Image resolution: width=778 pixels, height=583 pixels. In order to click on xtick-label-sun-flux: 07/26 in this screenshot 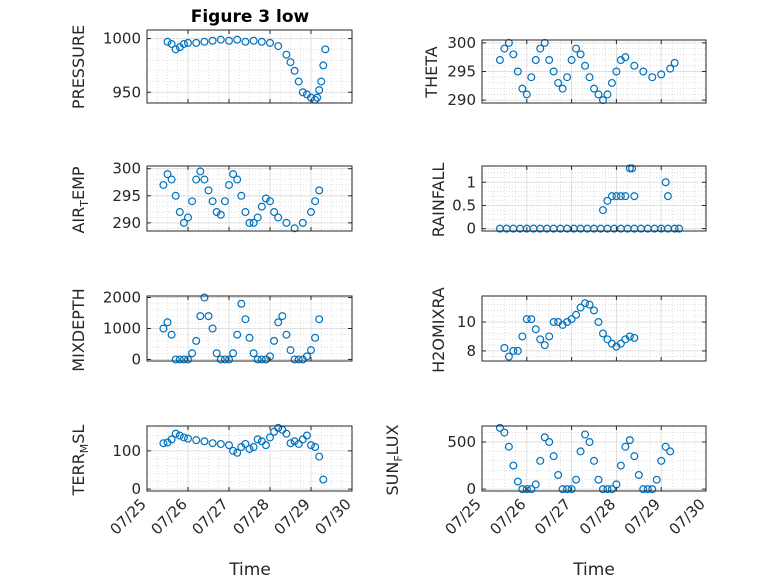, I will do `click(507, 516)`.